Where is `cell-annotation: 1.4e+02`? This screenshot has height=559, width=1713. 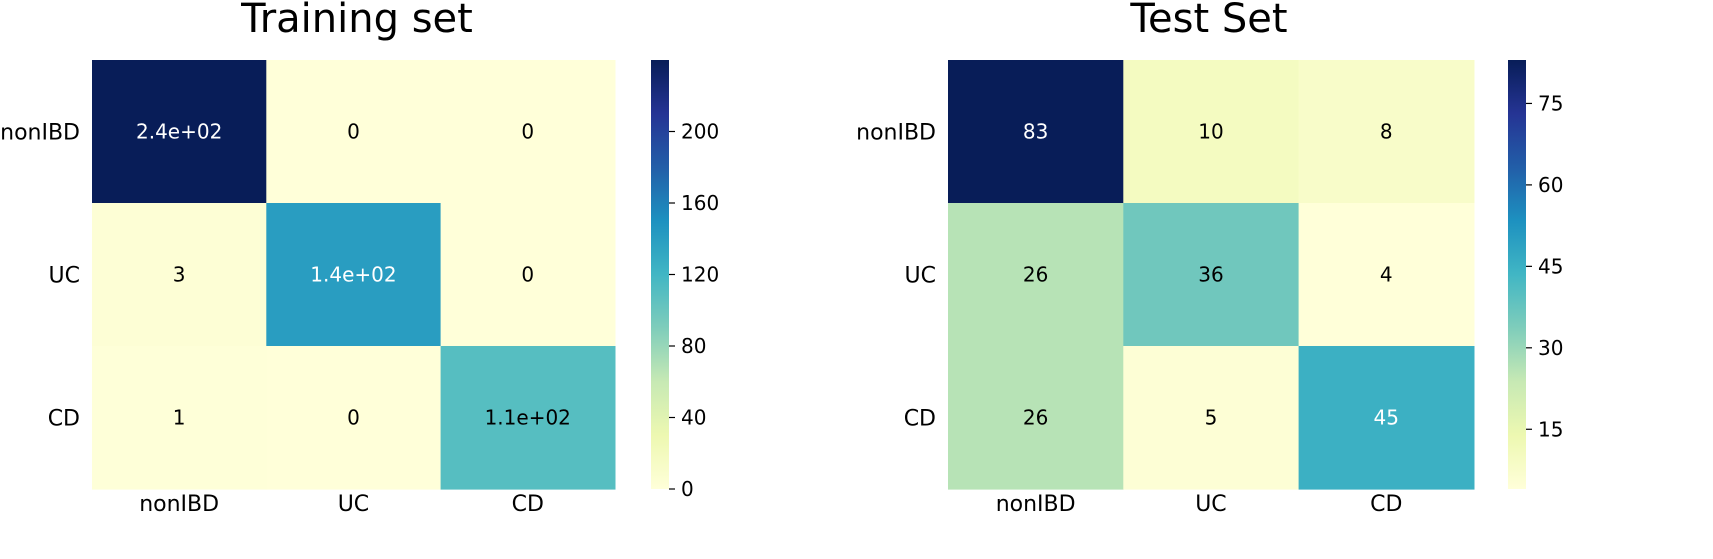 cell-annotation: 1.4e+02 is located at coordinates (353, 275).